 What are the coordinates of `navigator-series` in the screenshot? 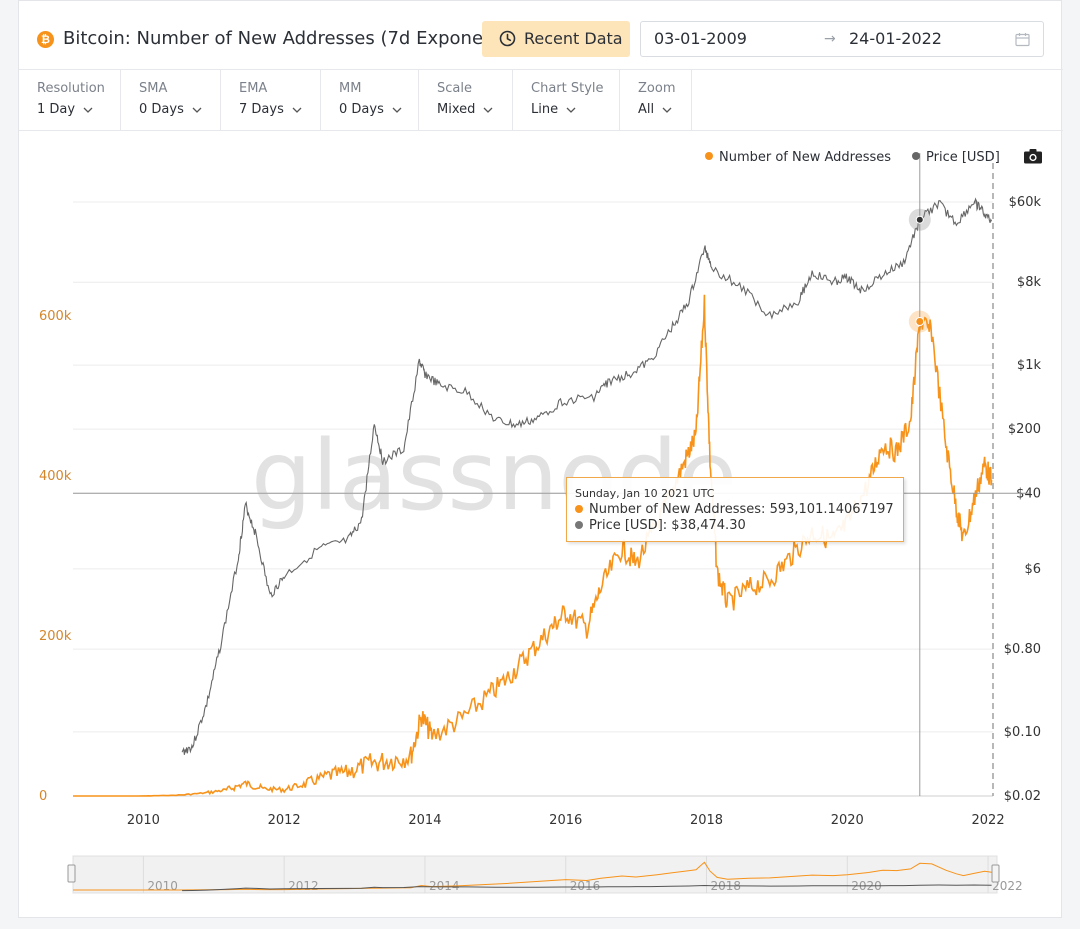 It's located at (532, 876).